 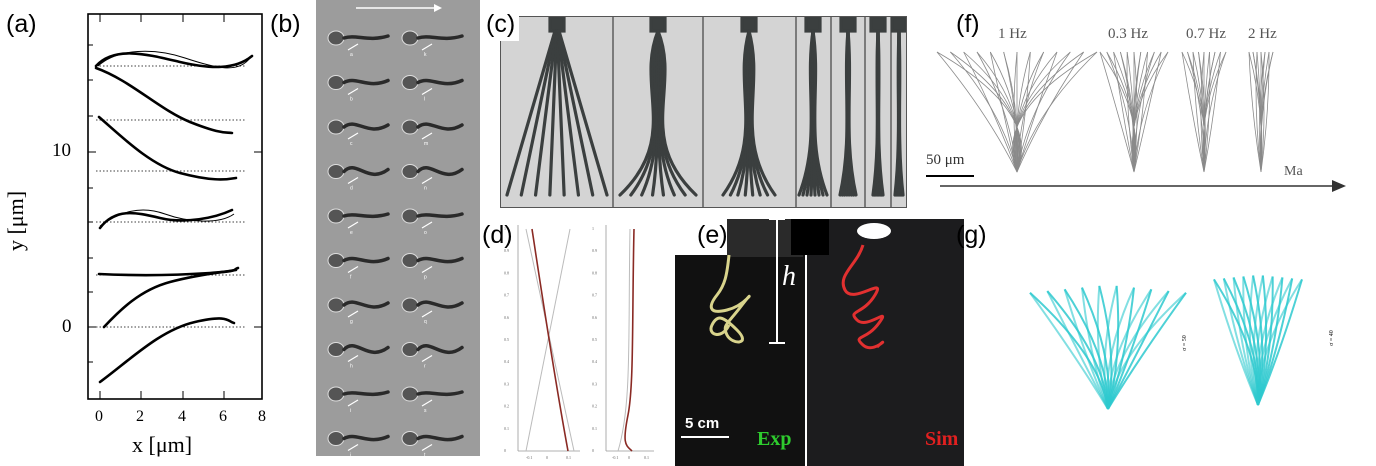 What do you see at coordinates (547, 457) in the screenshot?
I see `d-xtick-left: 0` at bounding box center [547, 457].